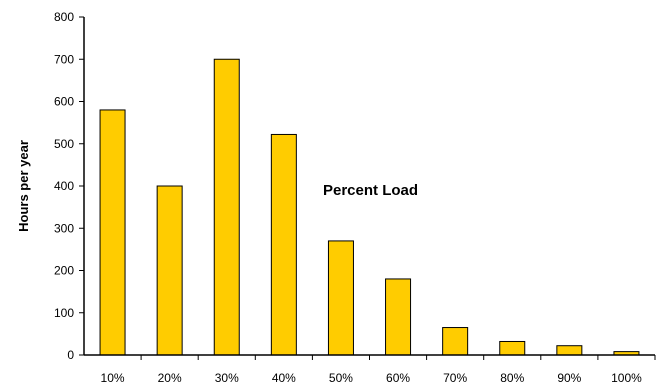  I want to click on x-tick-label: 80%, so click(512, 378).